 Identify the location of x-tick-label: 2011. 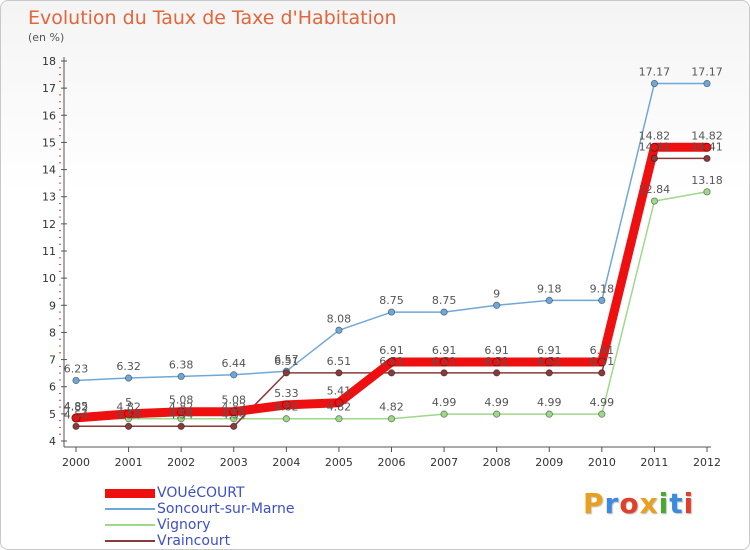
(654, 462).